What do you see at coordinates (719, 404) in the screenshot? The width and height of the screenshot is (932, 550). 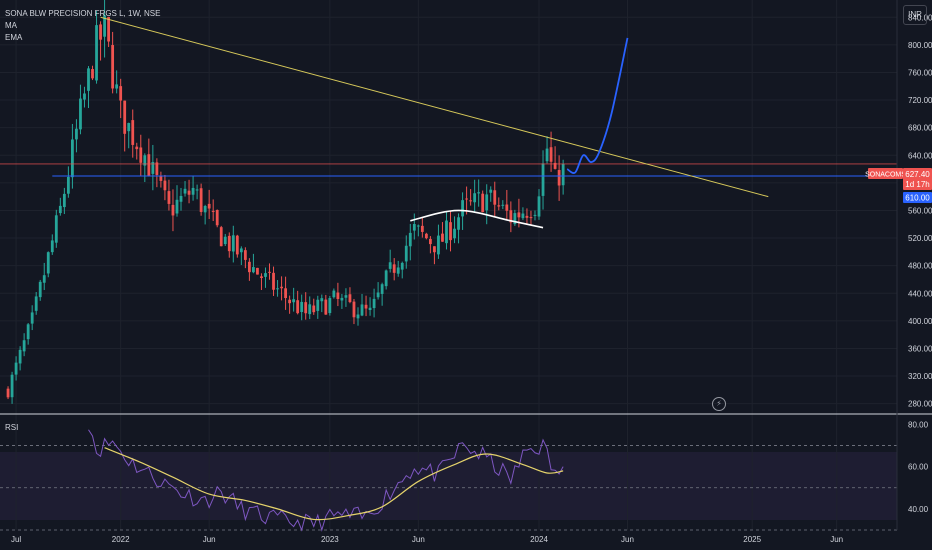 I see `lightning-icon: ⚡` at bounding box center [719, 404].